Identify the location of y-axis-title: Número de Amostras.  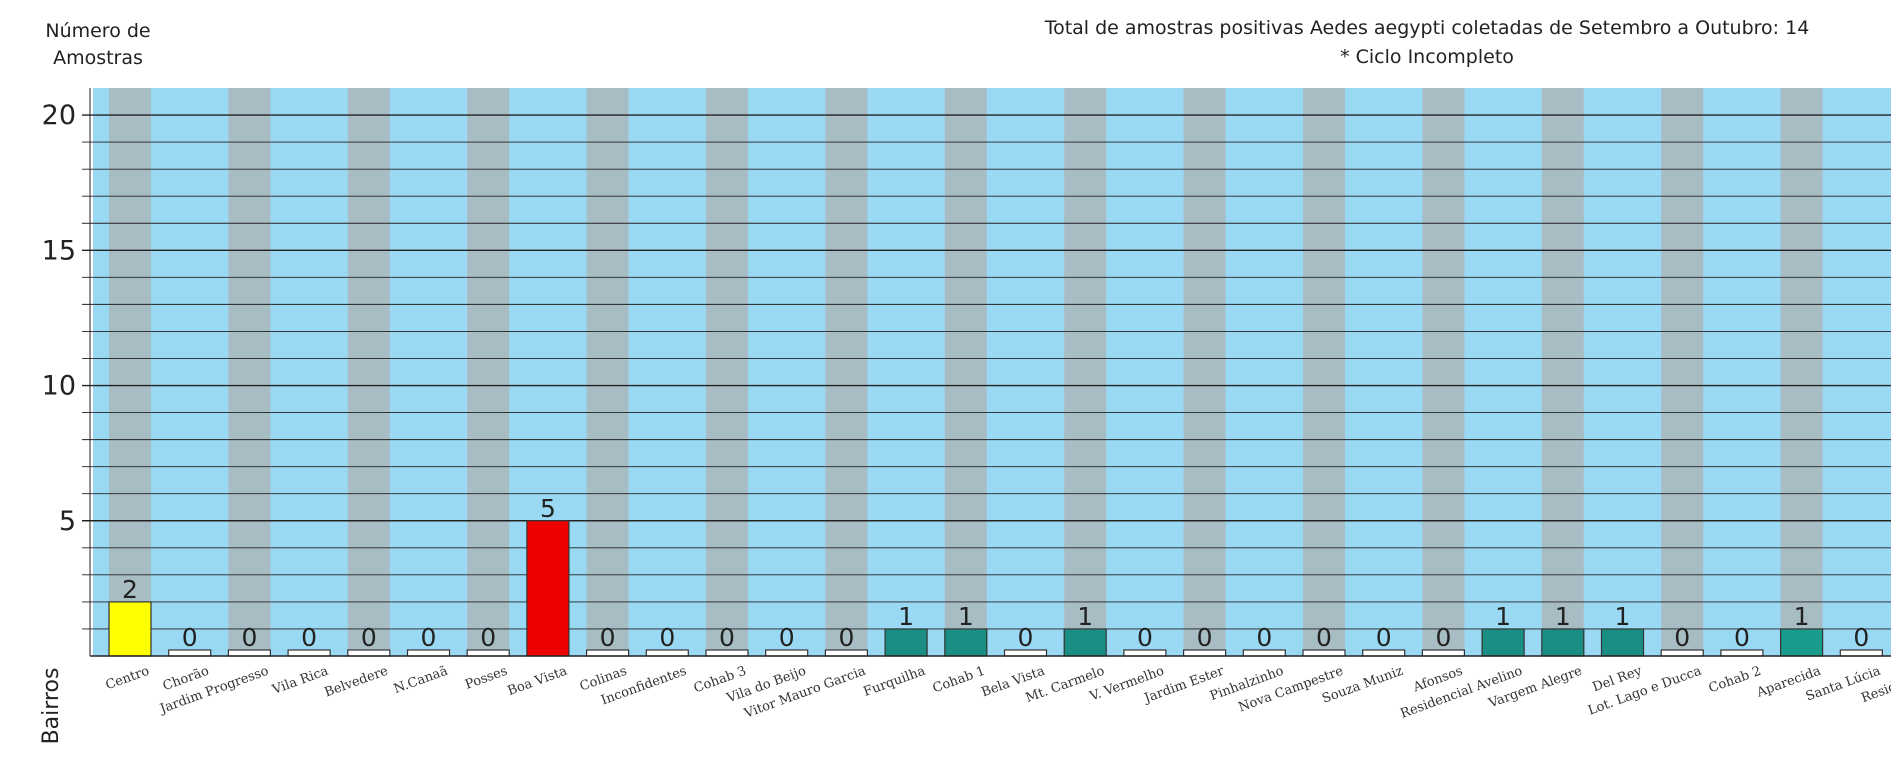
(98, 45).